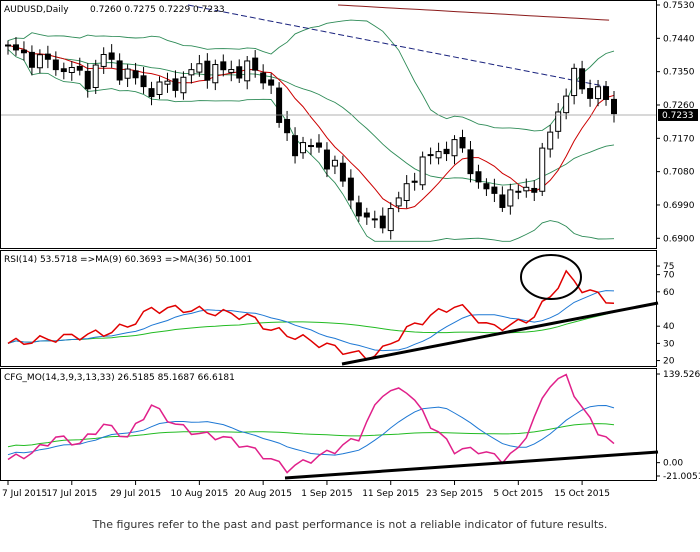  Describe the element at coordinates (679, 39) in the screenshot. I see `price-tick-label: 0.7440` at that location.